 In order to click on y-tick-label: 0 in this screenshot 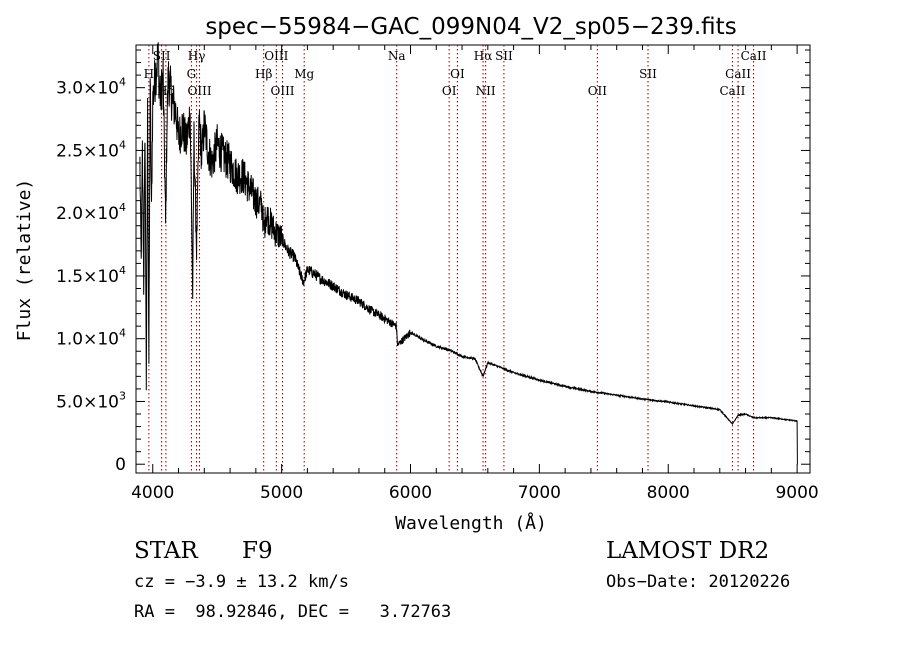, I will do `click(120, 465)`.